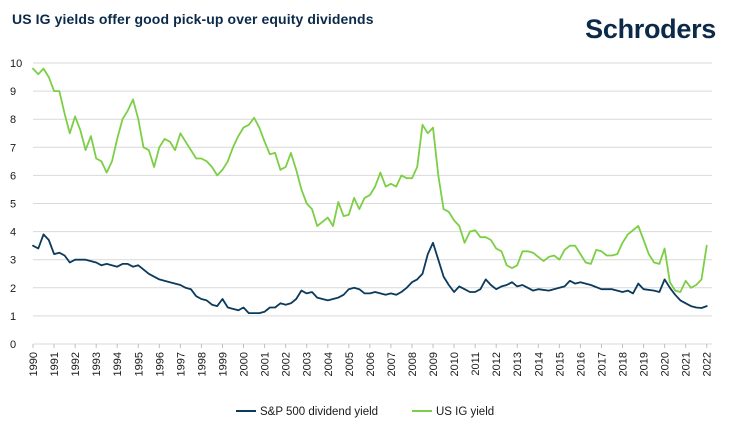  I want to click on x-tick-label: 2013, so click(518, 364).